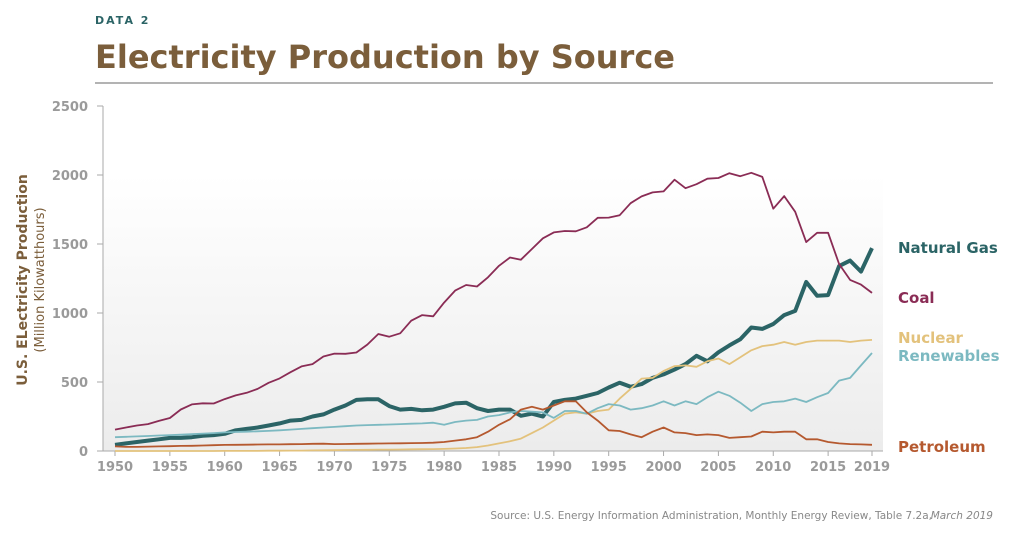  Describe the element at coordinates (279, 467) in the screenshot. I see `x-tick-label: 1965` at that location.